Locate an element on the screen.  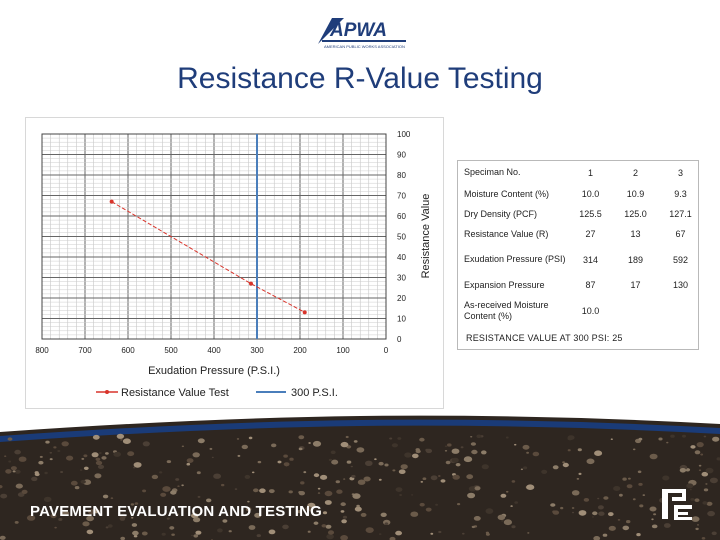
x-tick-label: 400 is located at coordinates (214, 350).